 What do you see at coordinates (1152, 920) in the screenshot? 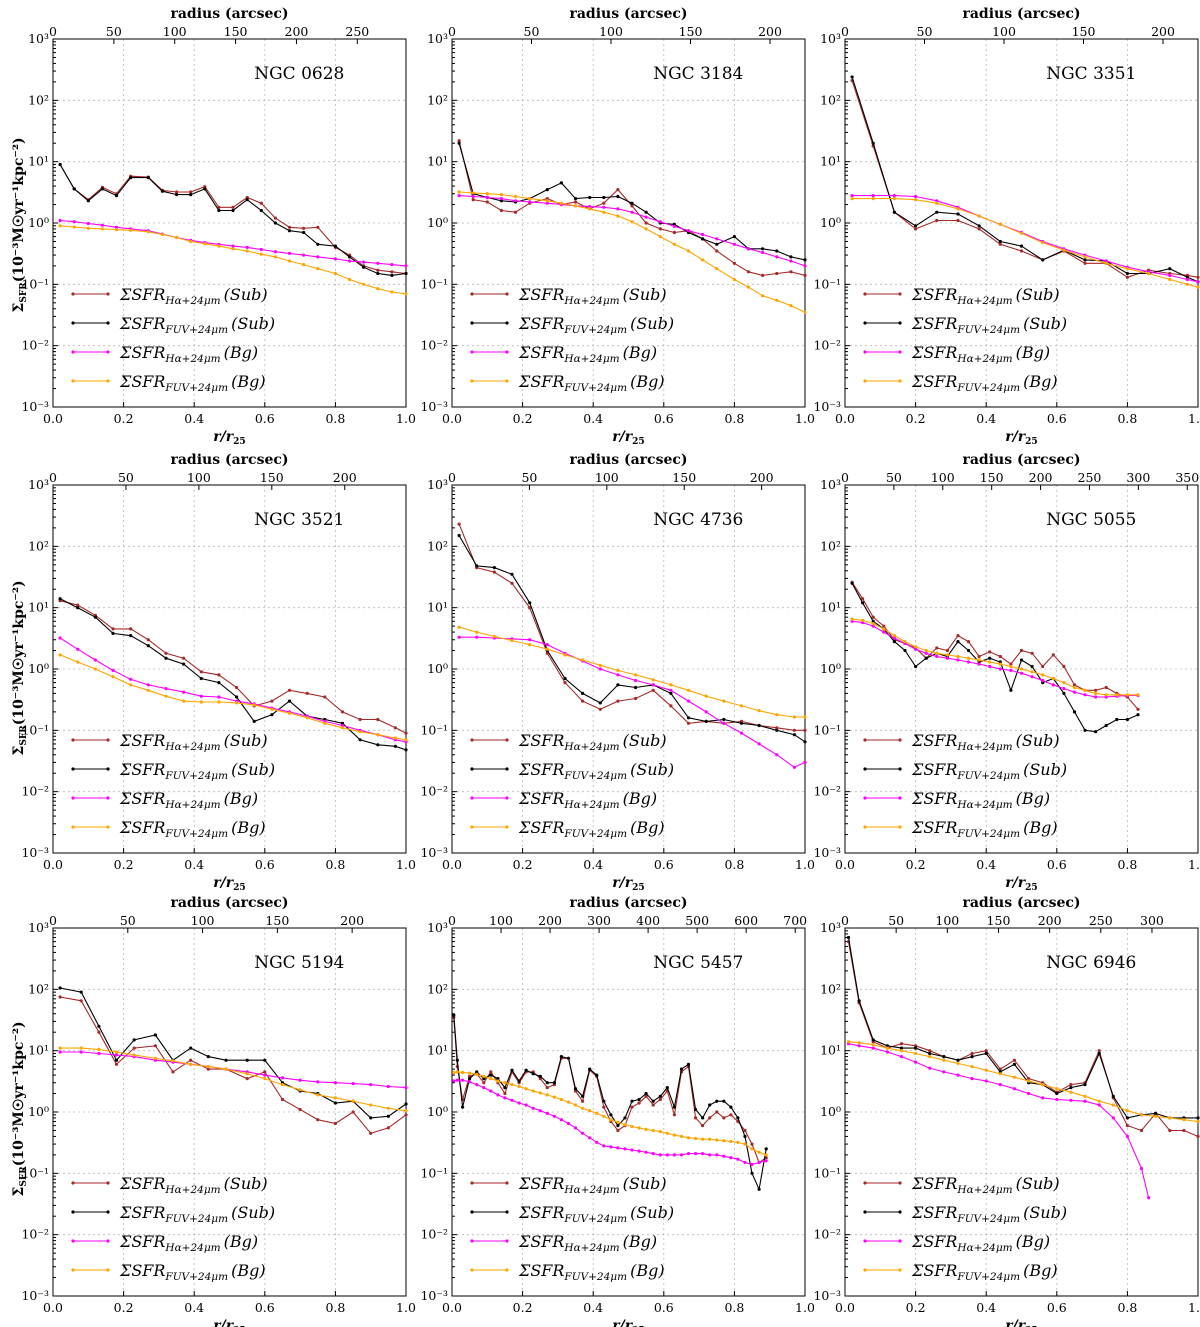
I see `top-tick-label: 300` at bounding box center [1152, 920].